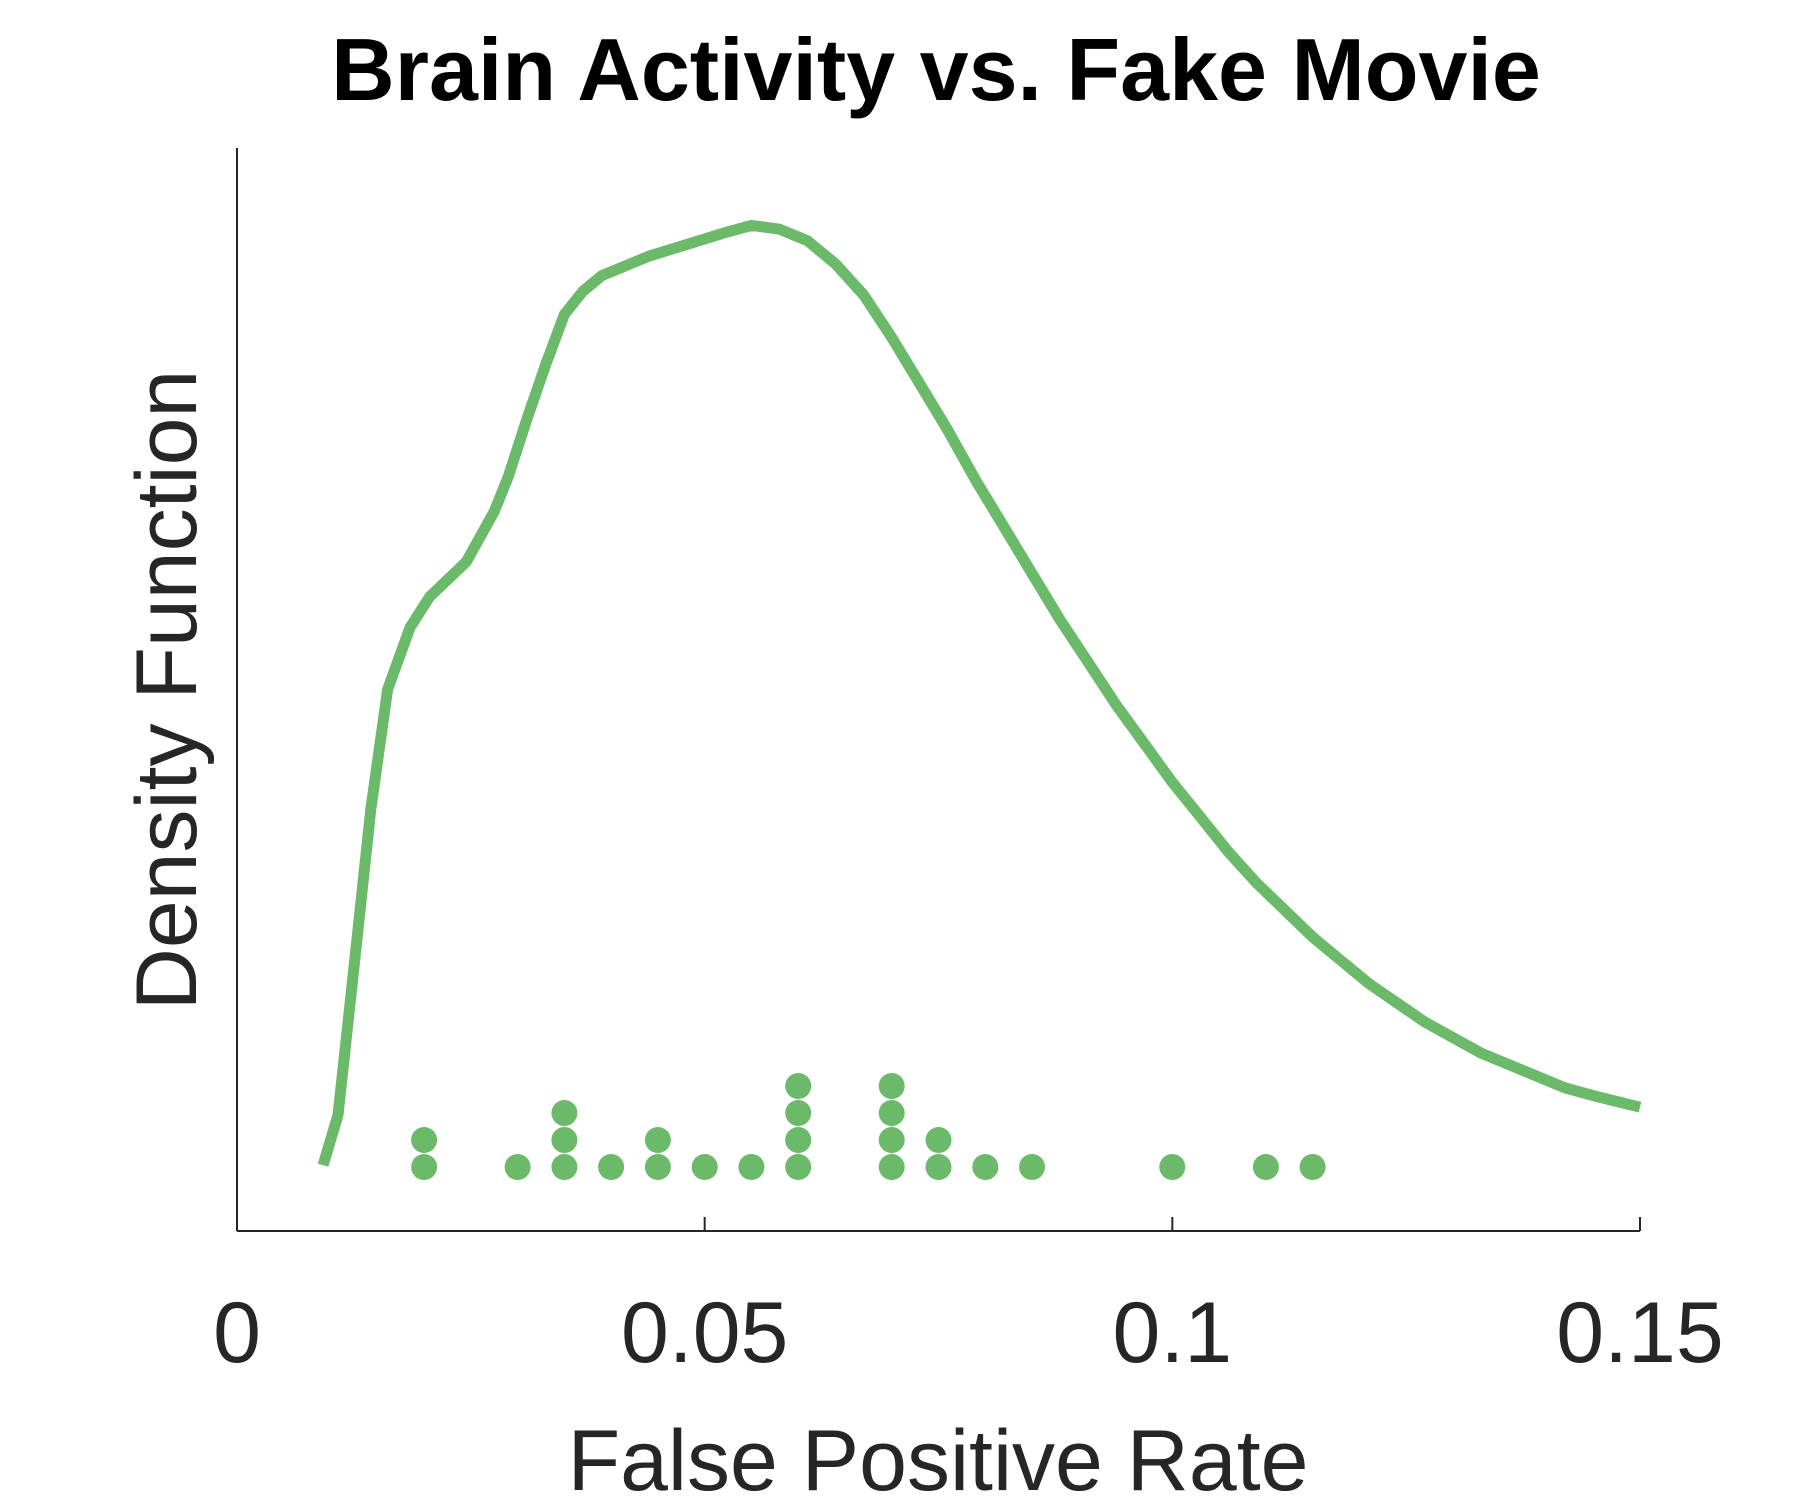 This screenshot has width=1800, height=1500. Describe the element at coordinates (167, 690) in the screenshot. I see `y-axis-label: Density Function` at that location.